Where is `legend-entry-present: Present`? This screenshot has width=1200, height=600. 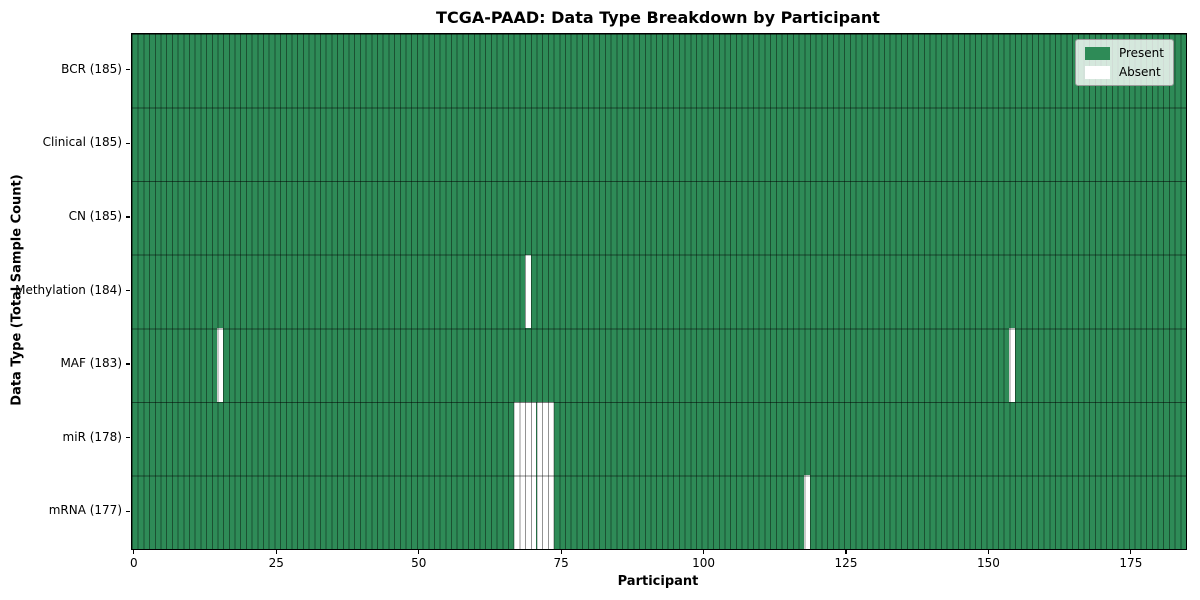
legend-entry-present: Present is located at coordinates (1124, 53).